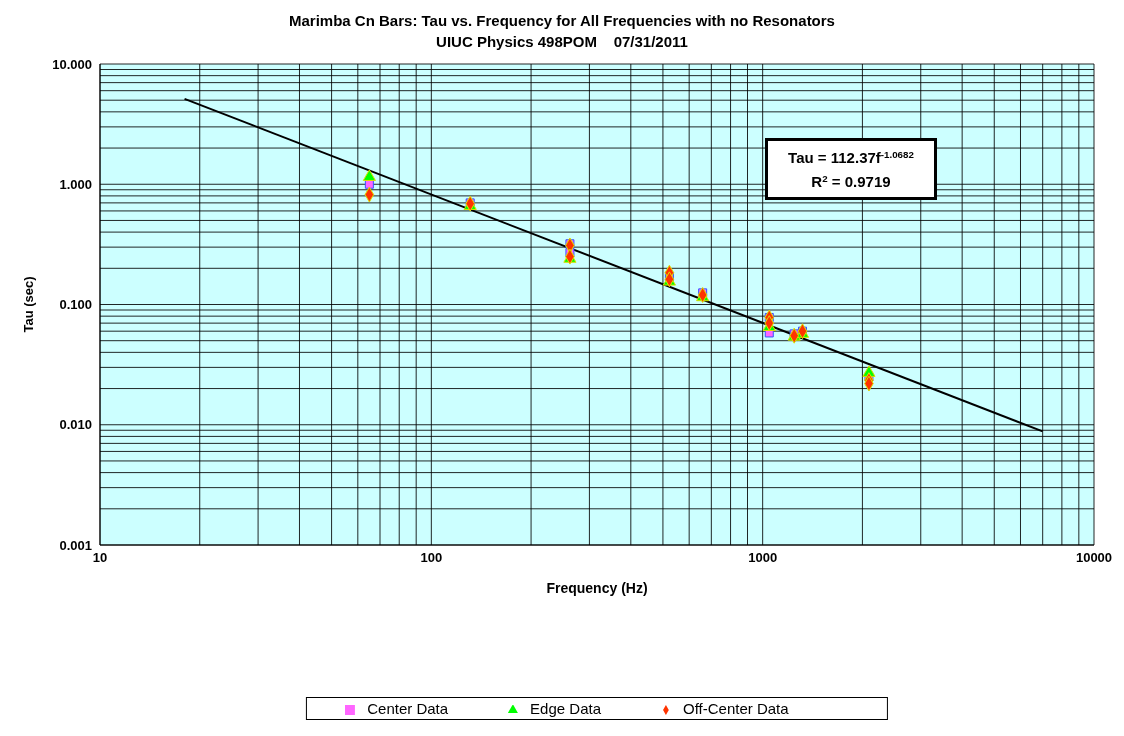 The image size is (1124, 736). I want to click on y-tick-label: 0.010, so click(75, 425).